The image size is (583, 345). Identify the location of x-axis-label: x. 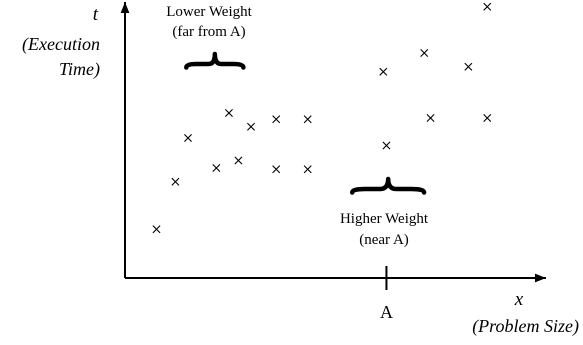
(519, 299).